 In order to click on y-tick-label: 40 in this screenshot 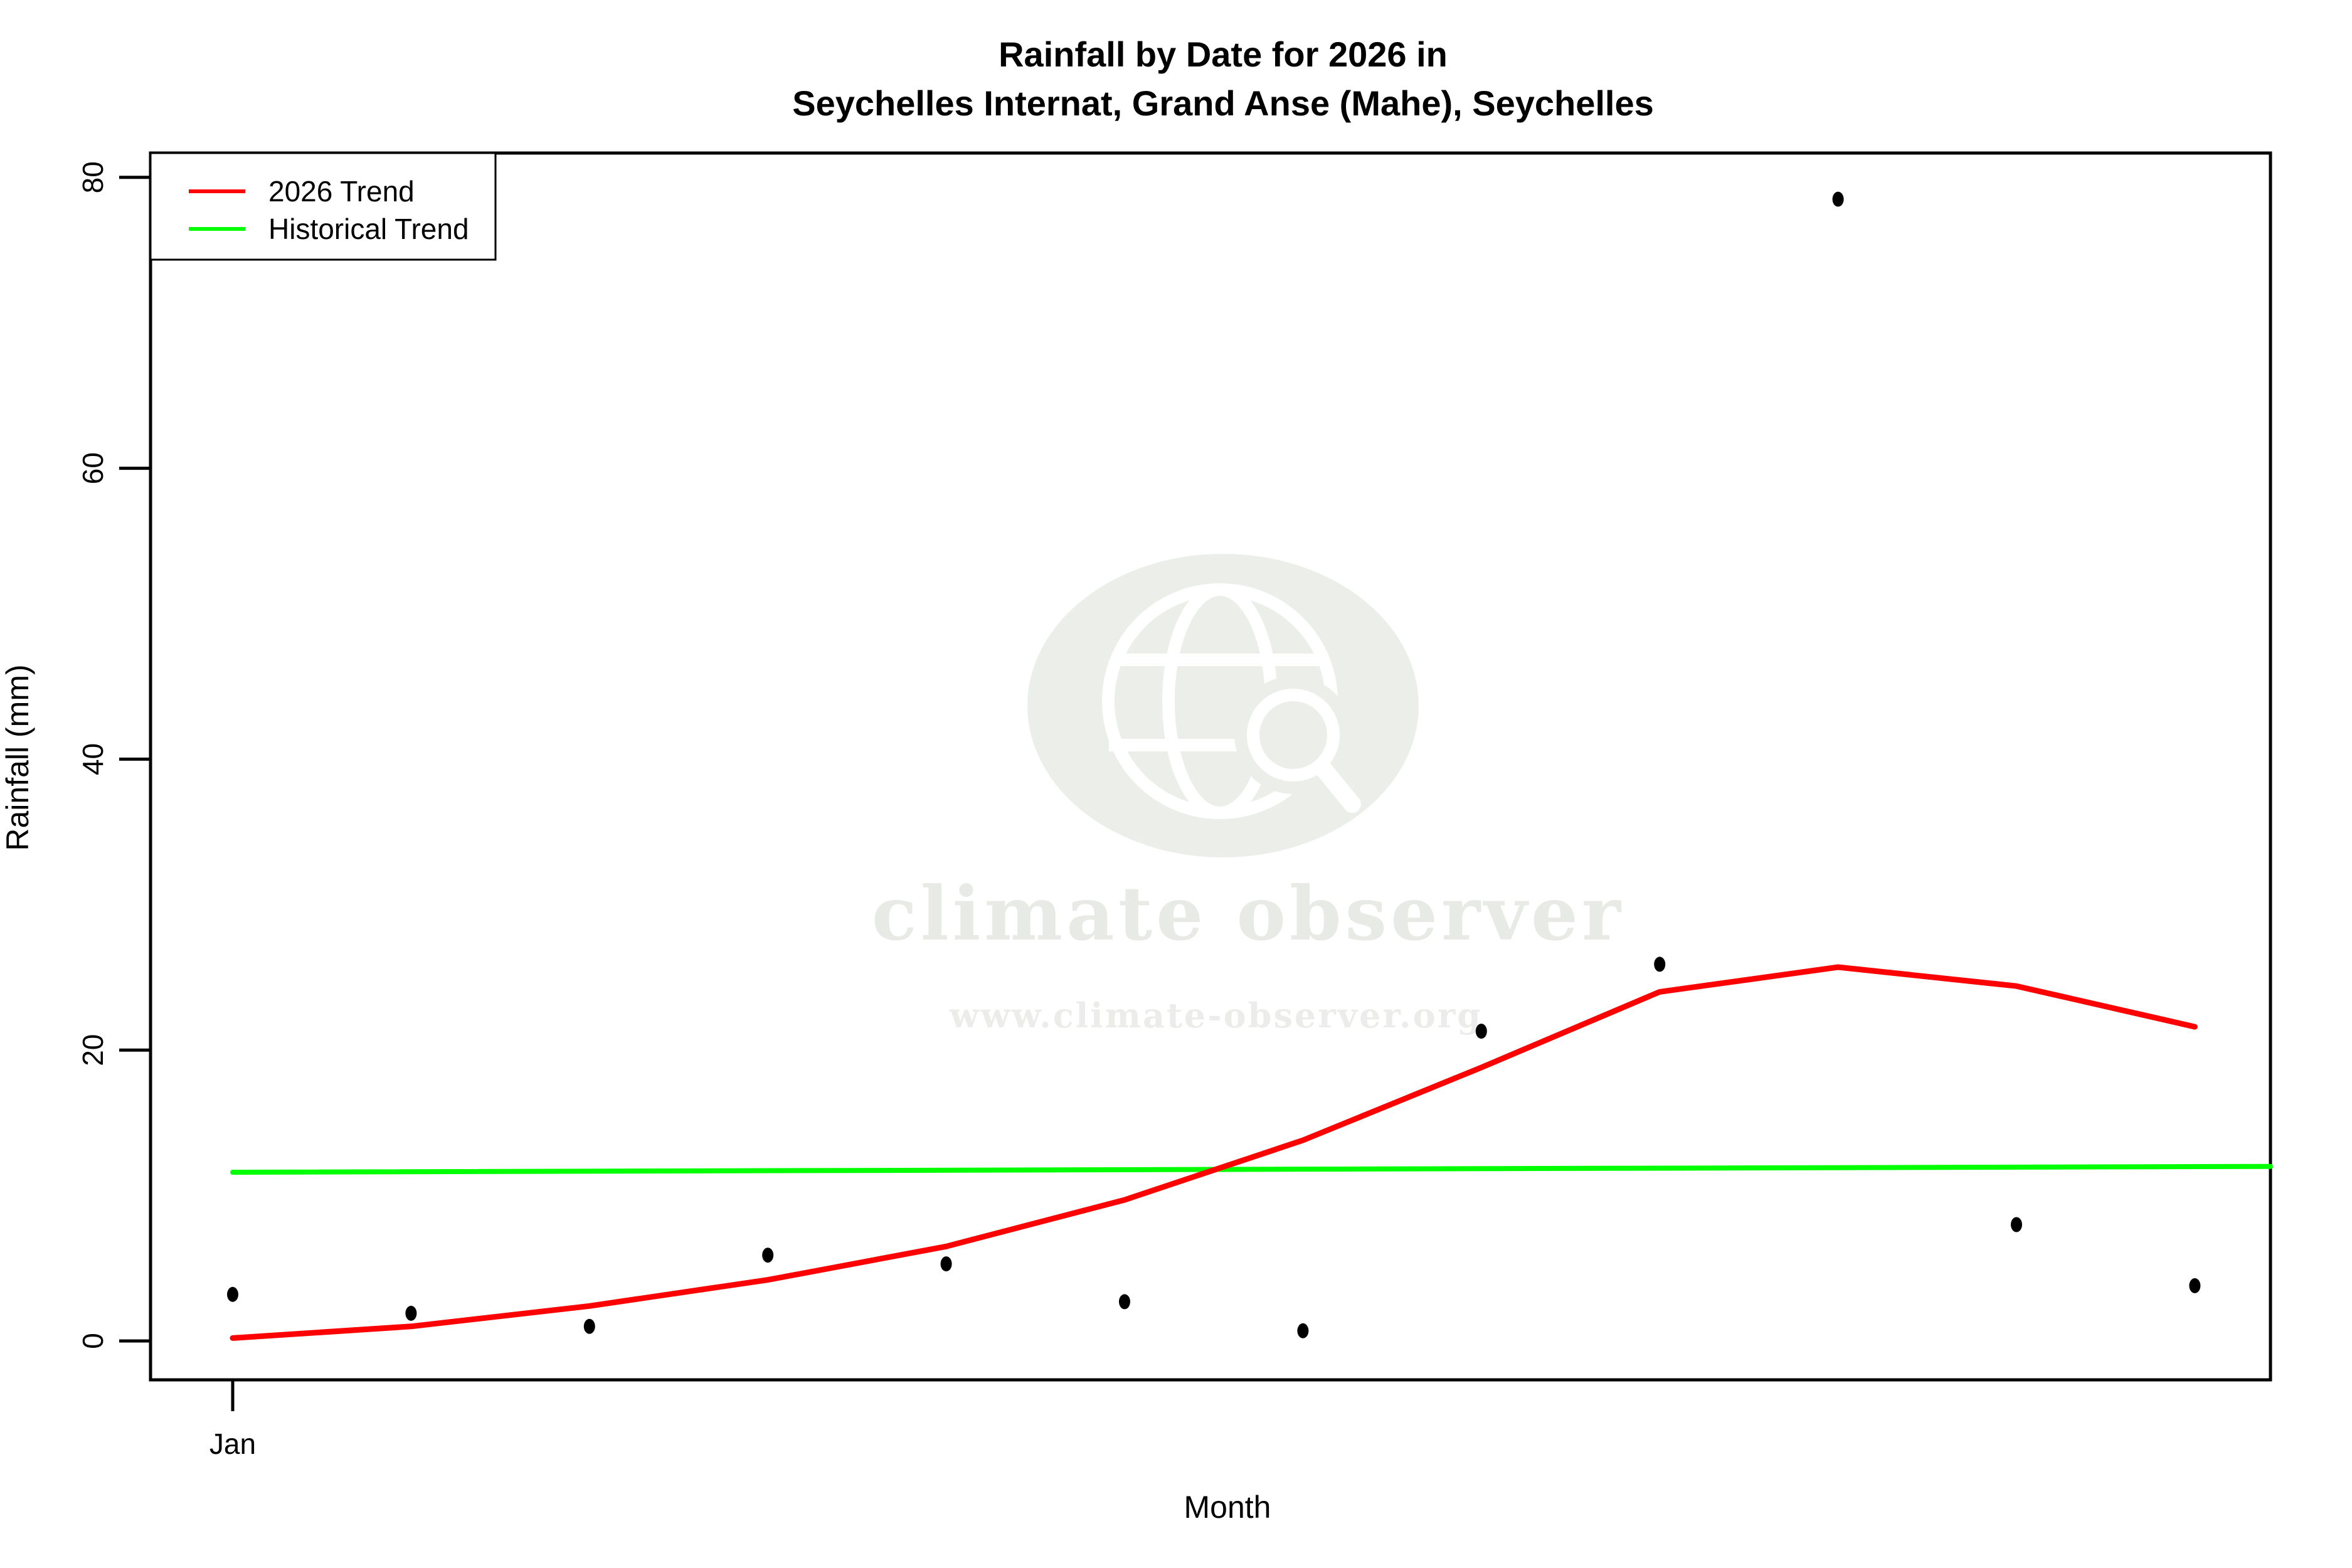, I will do `click(93, 759)`.